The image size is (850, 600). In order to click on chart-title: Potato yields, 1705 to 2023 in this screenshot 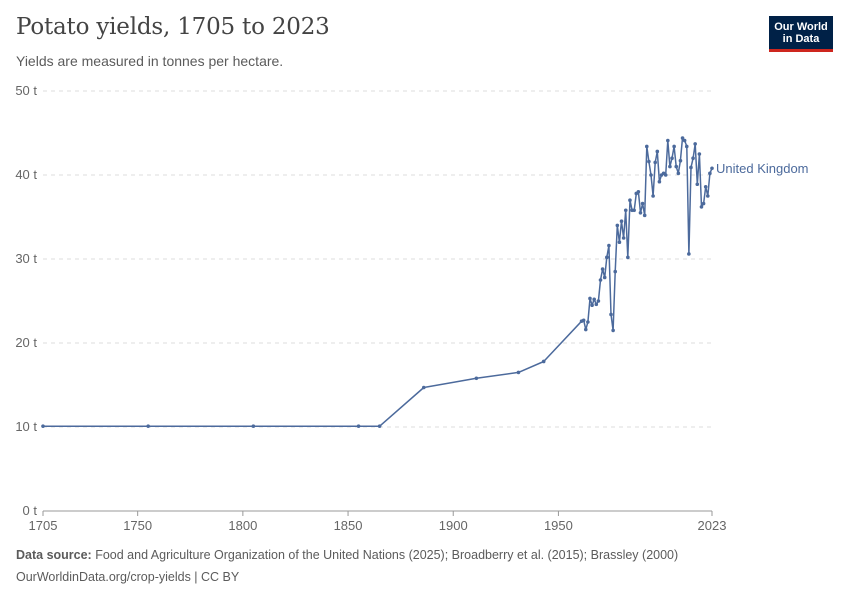, I will do `click(173, 27)`.